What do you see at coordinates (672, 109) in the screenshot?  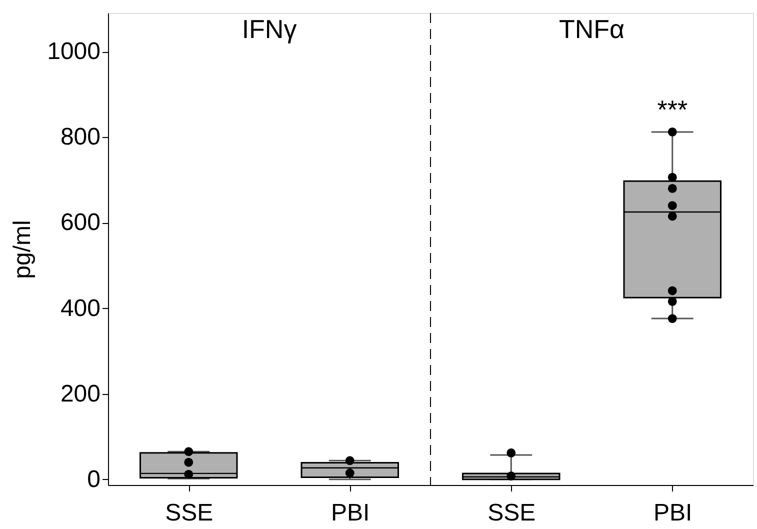 I see `annotation: ***` at bounding box center [672, 109].